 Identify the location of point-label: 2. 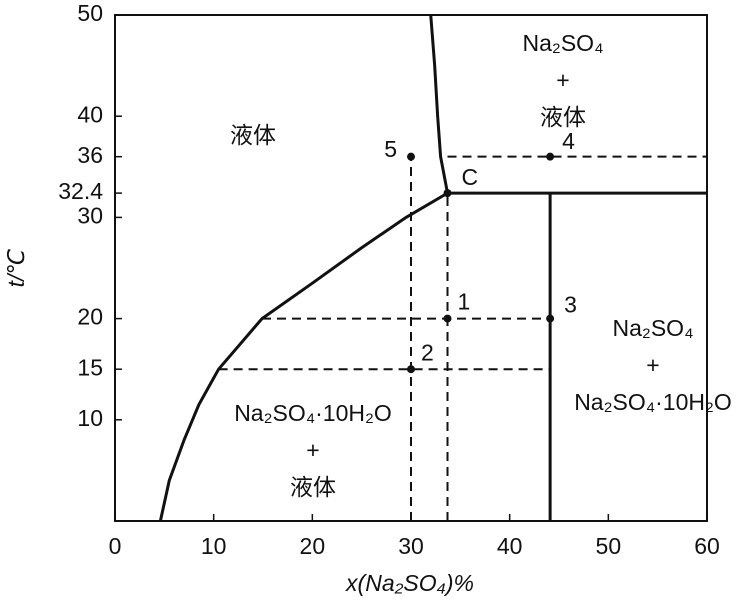
(427, 352).